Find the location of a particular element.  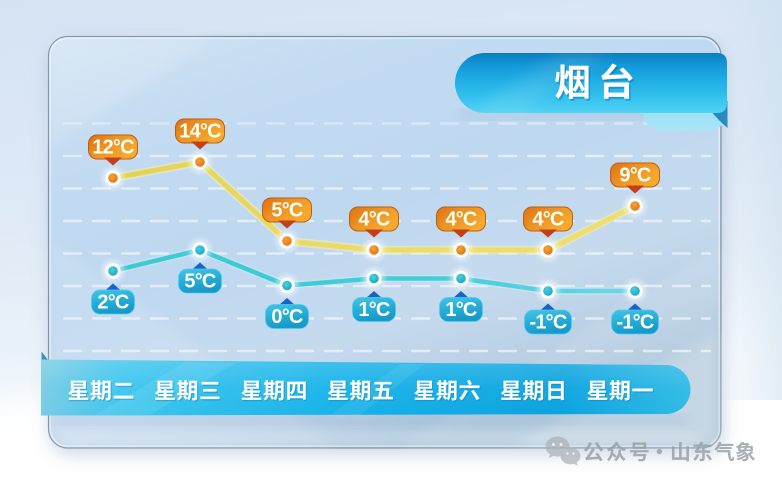

svg-text: 2°C is located at coordinates (113, 303).